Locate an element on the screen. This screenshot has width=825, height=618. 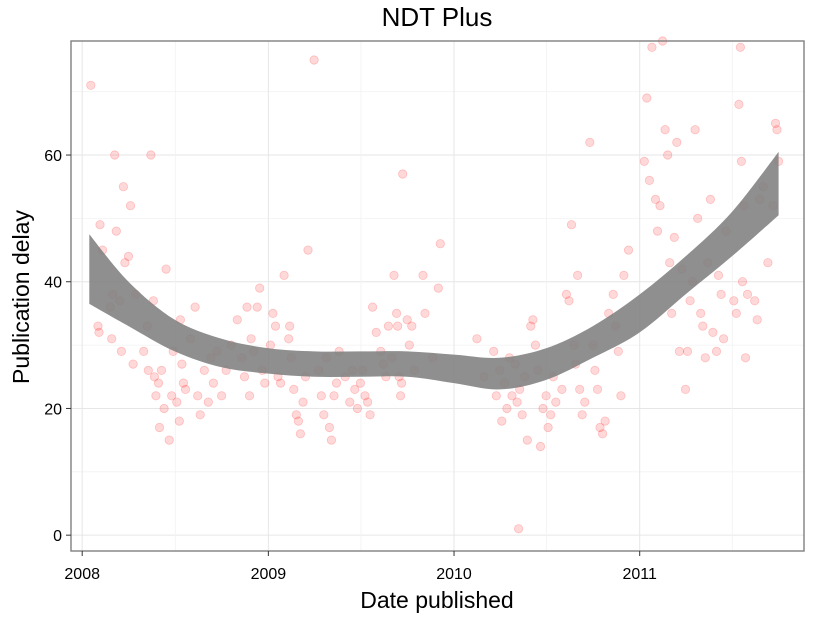
y-tick-label: 60 is located at coordinates (53, 156).